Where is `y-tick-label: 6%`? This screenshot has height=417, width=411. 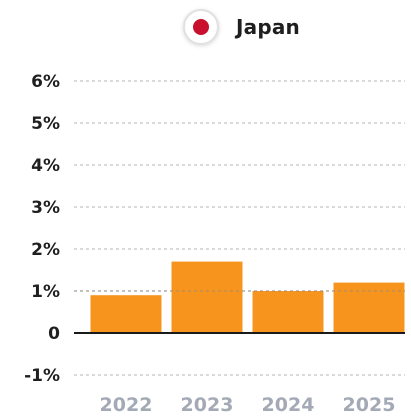
y-tick-label: 6% is located at coordinates (45, 82).